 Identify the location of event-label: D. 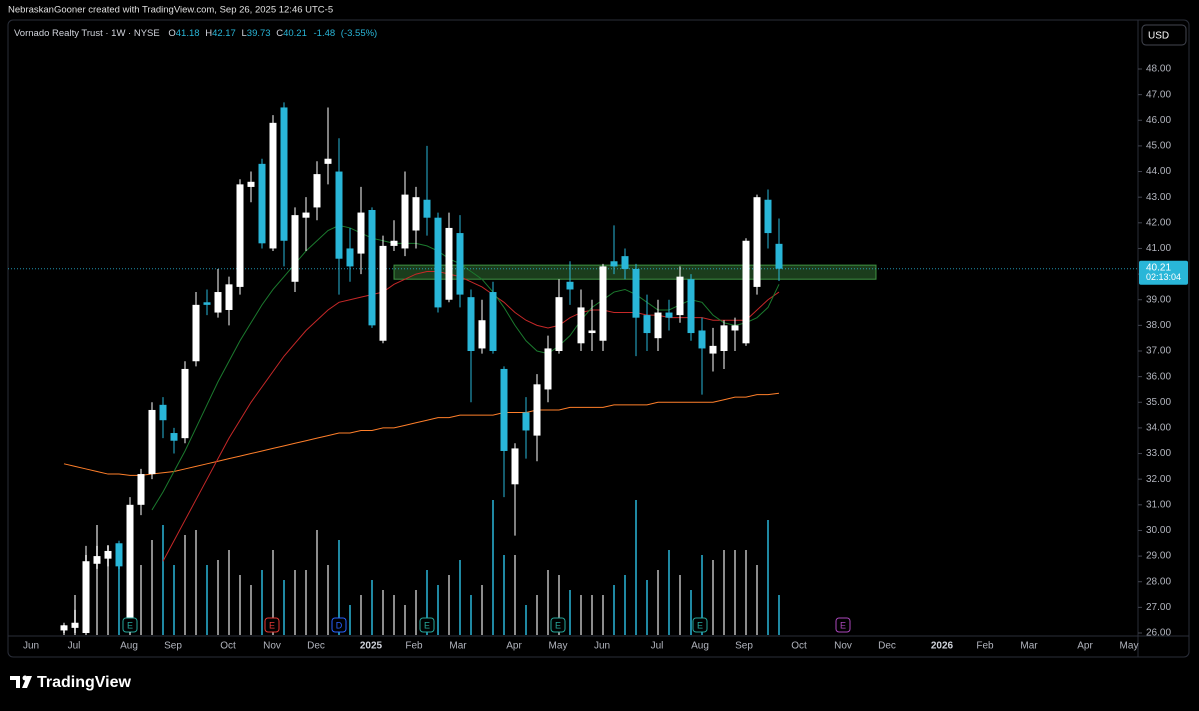
(339, 625).